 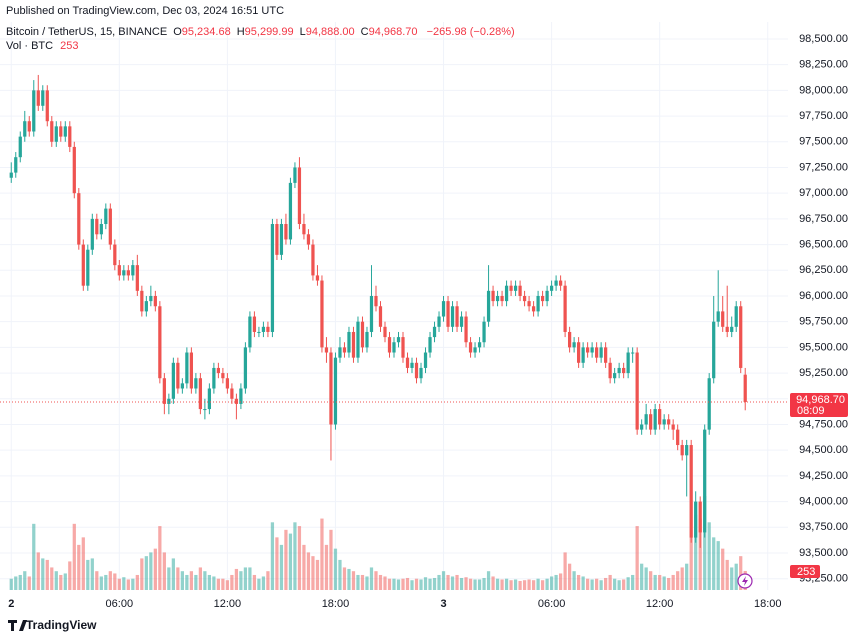 What do you see at coordinates (11, 604) in the screenshot?
I see `x-tick-label: 2` at bounding box center [11, 604].